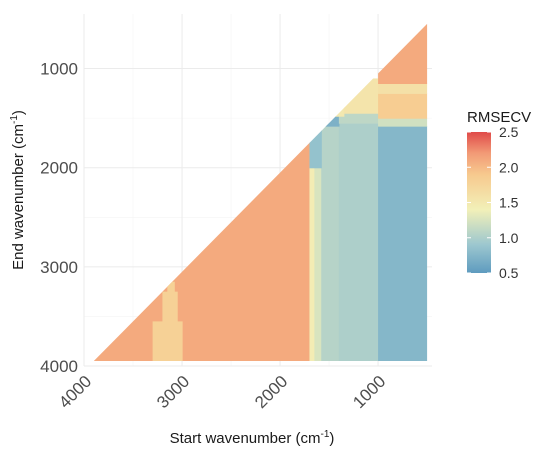  What do you see at coordinates (59, 366) in the screenshot?
I see `y-tick-label: 4000` at bounding box center [59, 366].